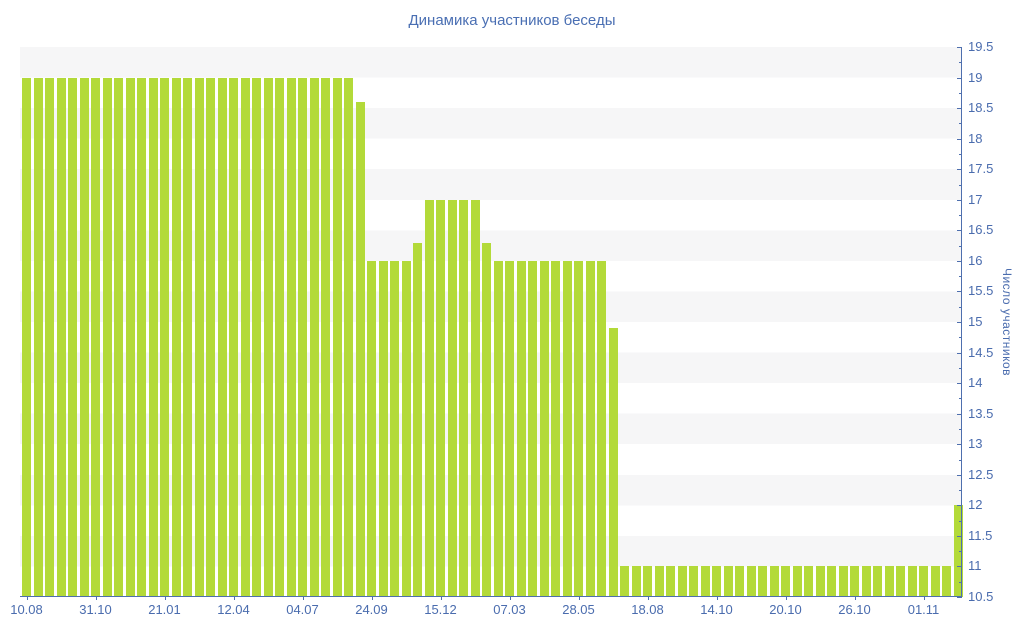 The height and width of the screenshot is (640, 1024). I want to click on x-axis-tick-label: 21.01, so click(164, 609).